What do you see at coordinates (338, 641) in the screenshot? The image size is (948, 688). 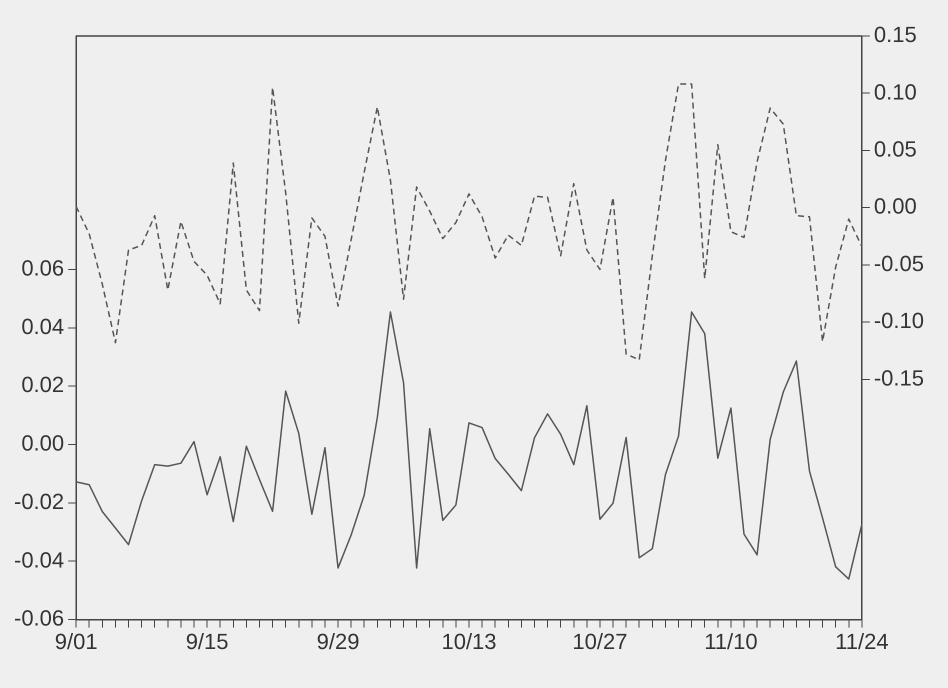 I see `x-tick-label: 9/29` at bounding box center [338, 641].